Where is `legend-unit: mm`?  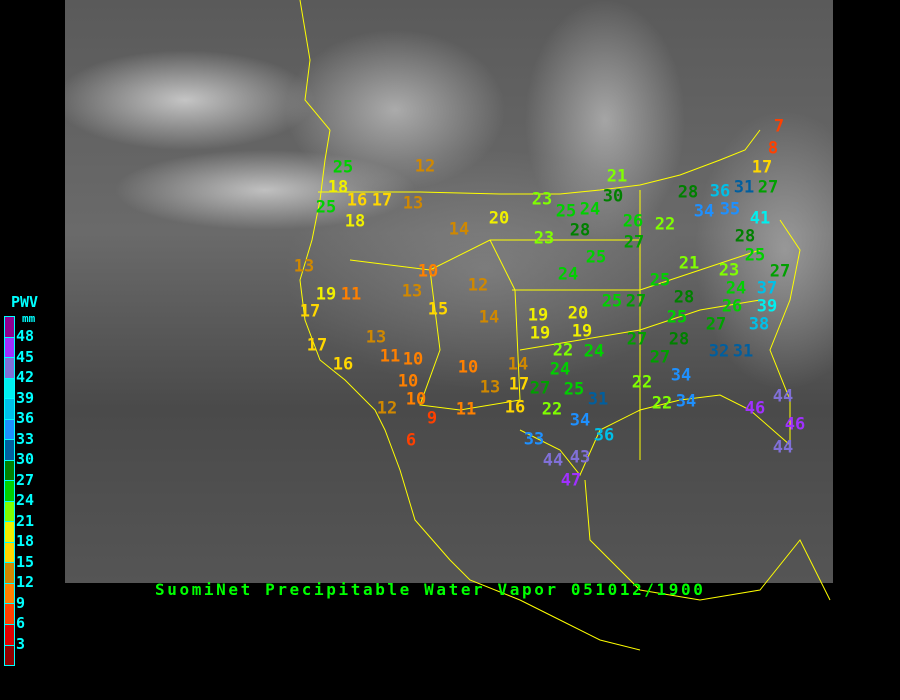
legend-unit: mm is located at coordinates (29, 318).